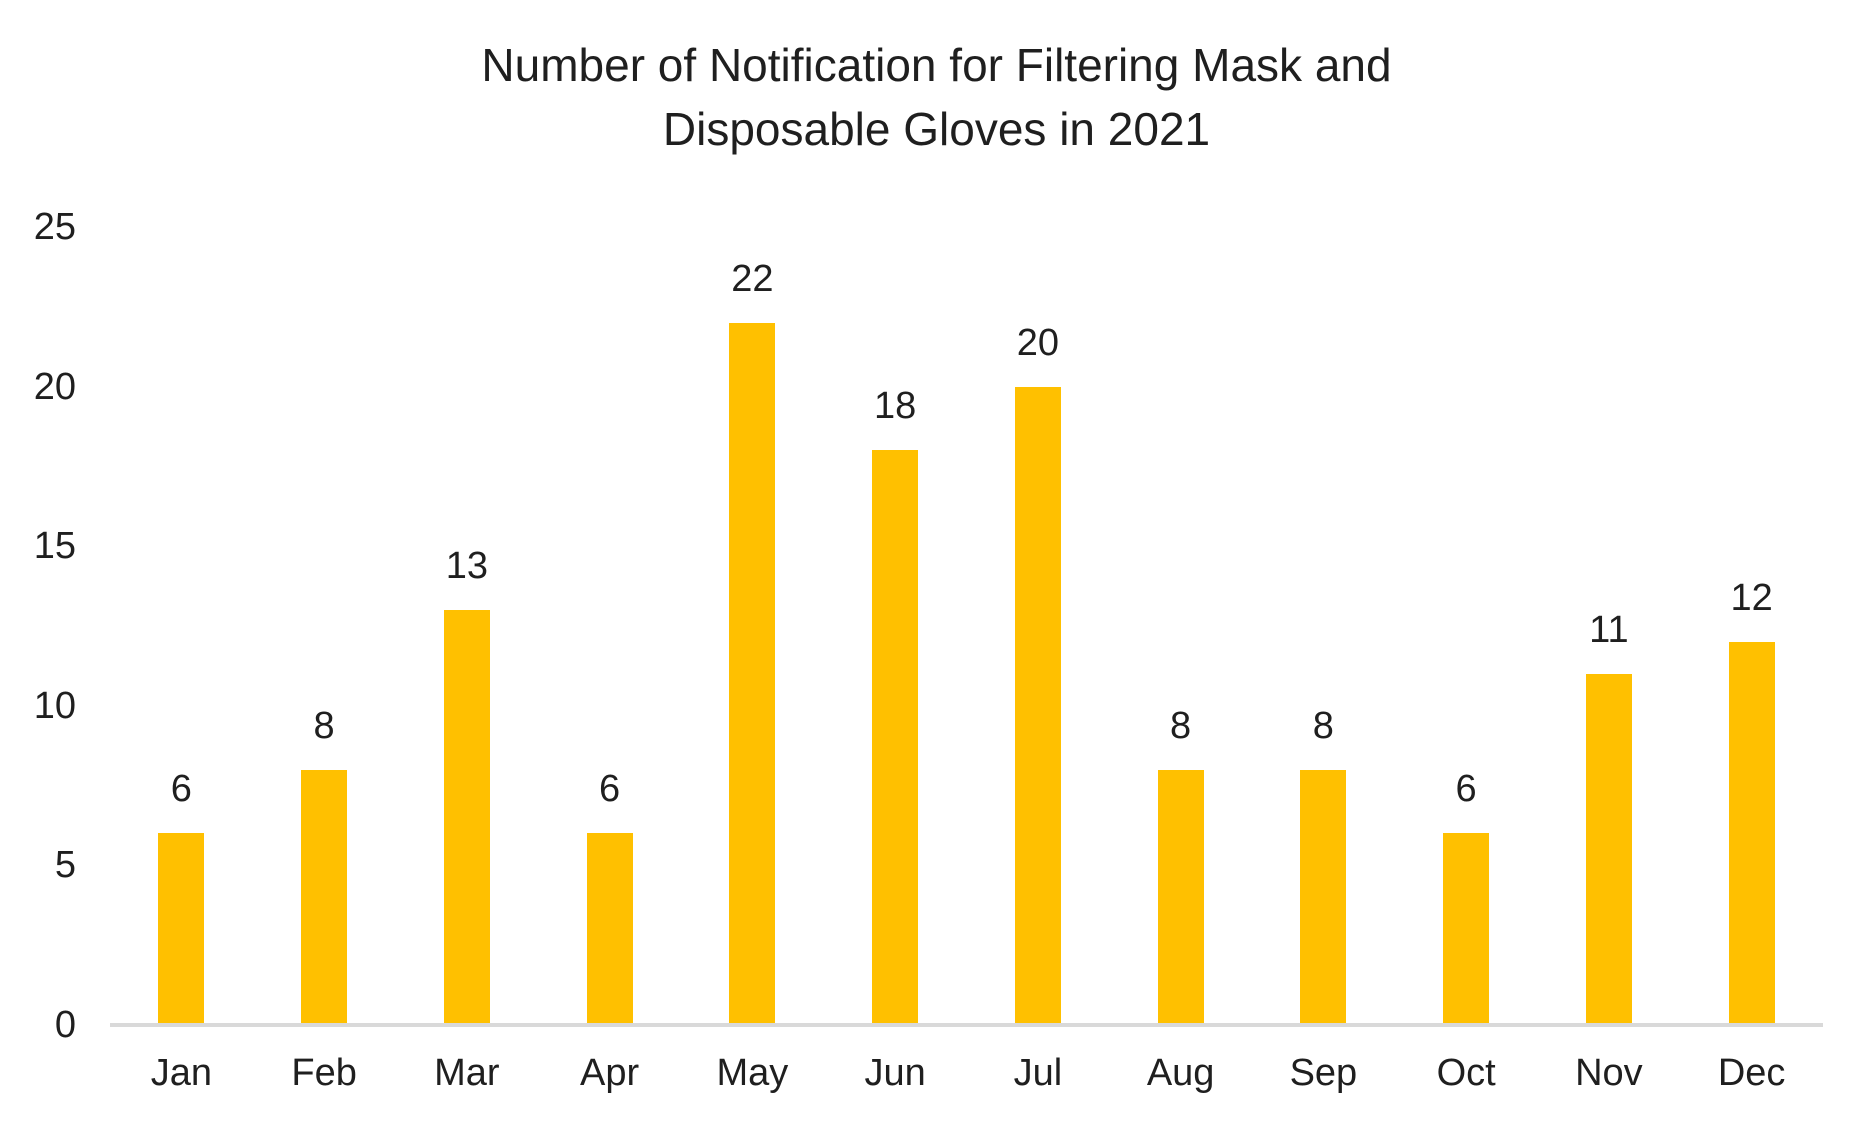 The height and width of the screenshot is (1132, 1873). Describe the element at coordinates (38, 626) in the screenshot. I see `y-axis: 0 5 10 15 20 25` at that location.